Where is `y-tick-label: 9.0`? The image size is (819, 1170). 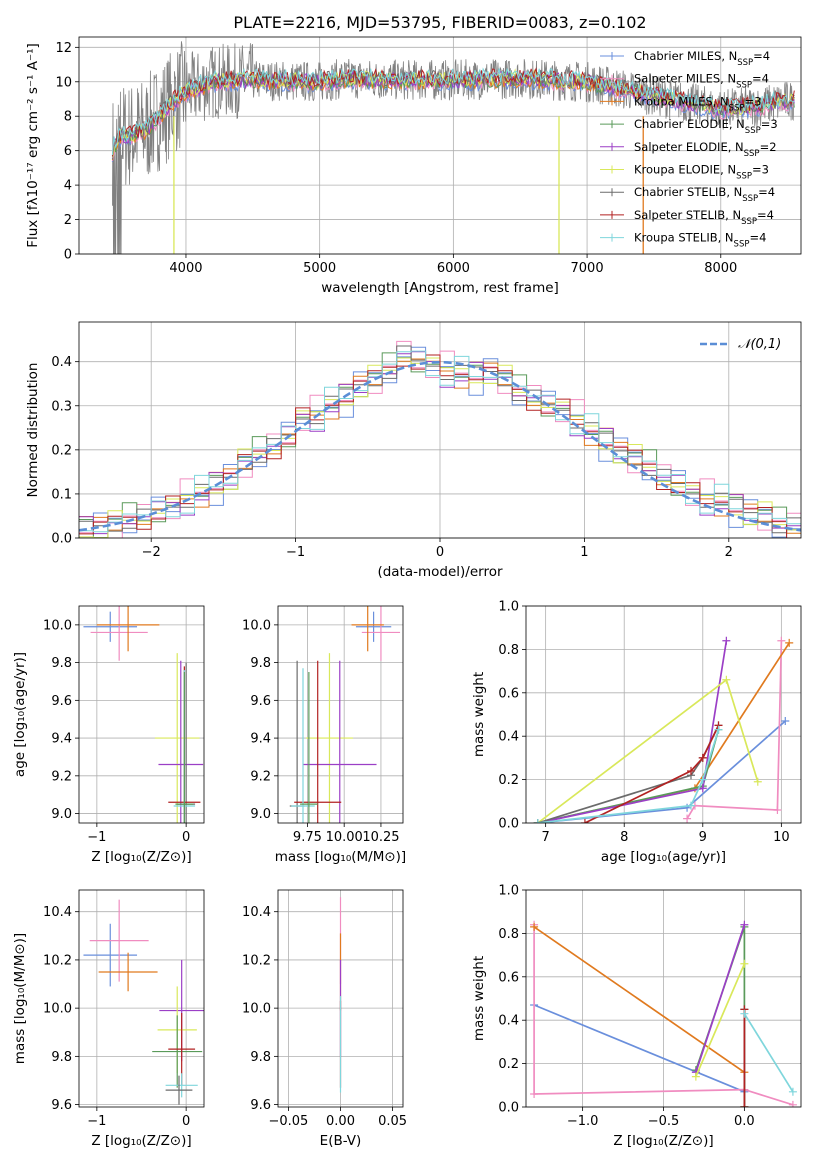
y-tick-label: 9.0 is located at coordinates (260, 814).